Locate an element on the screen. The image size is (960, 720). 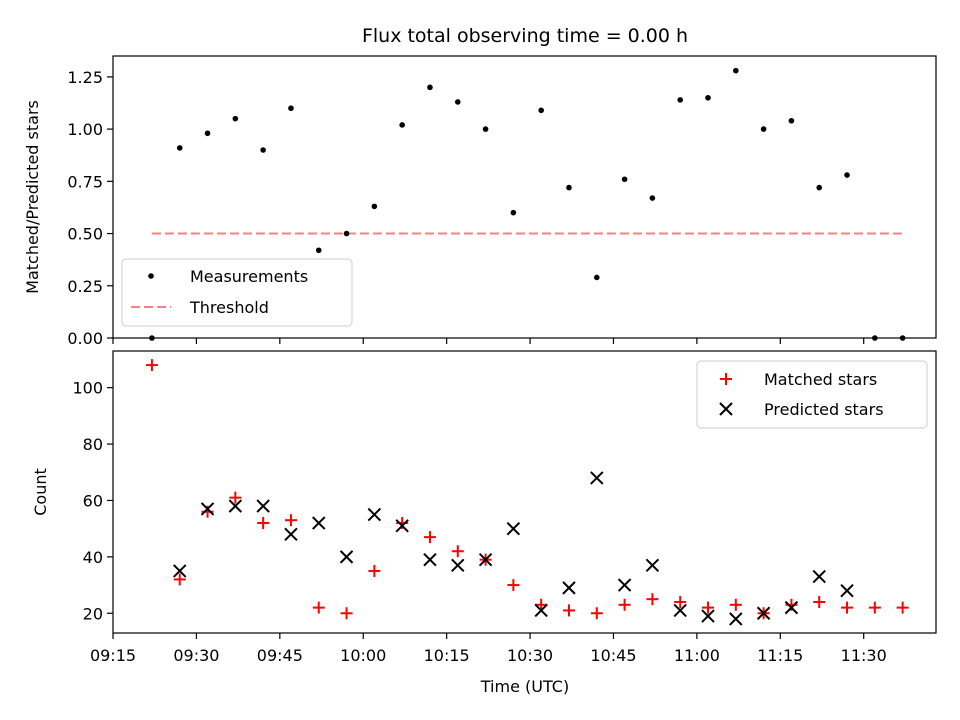
x-tick-label: 09:45 is located at coordinates (280, 655).